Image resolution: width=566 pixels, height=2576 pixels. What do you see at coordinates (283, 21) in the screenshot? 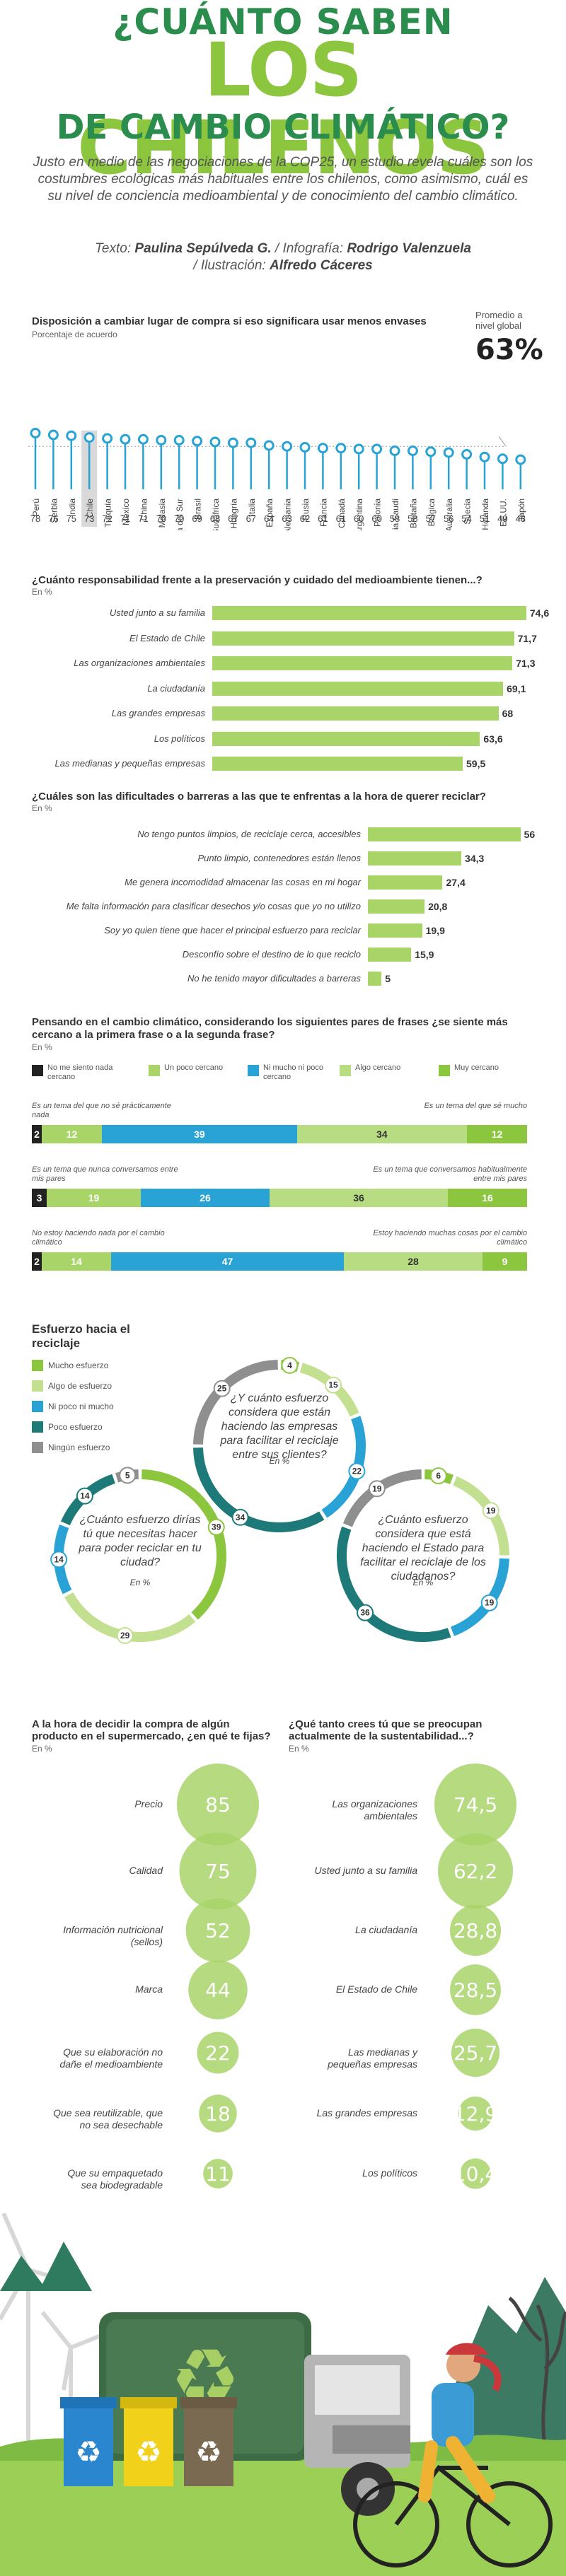
I see `title-line-1: ¿CUÁNTO SABEN` at bounding box center [283, 21].